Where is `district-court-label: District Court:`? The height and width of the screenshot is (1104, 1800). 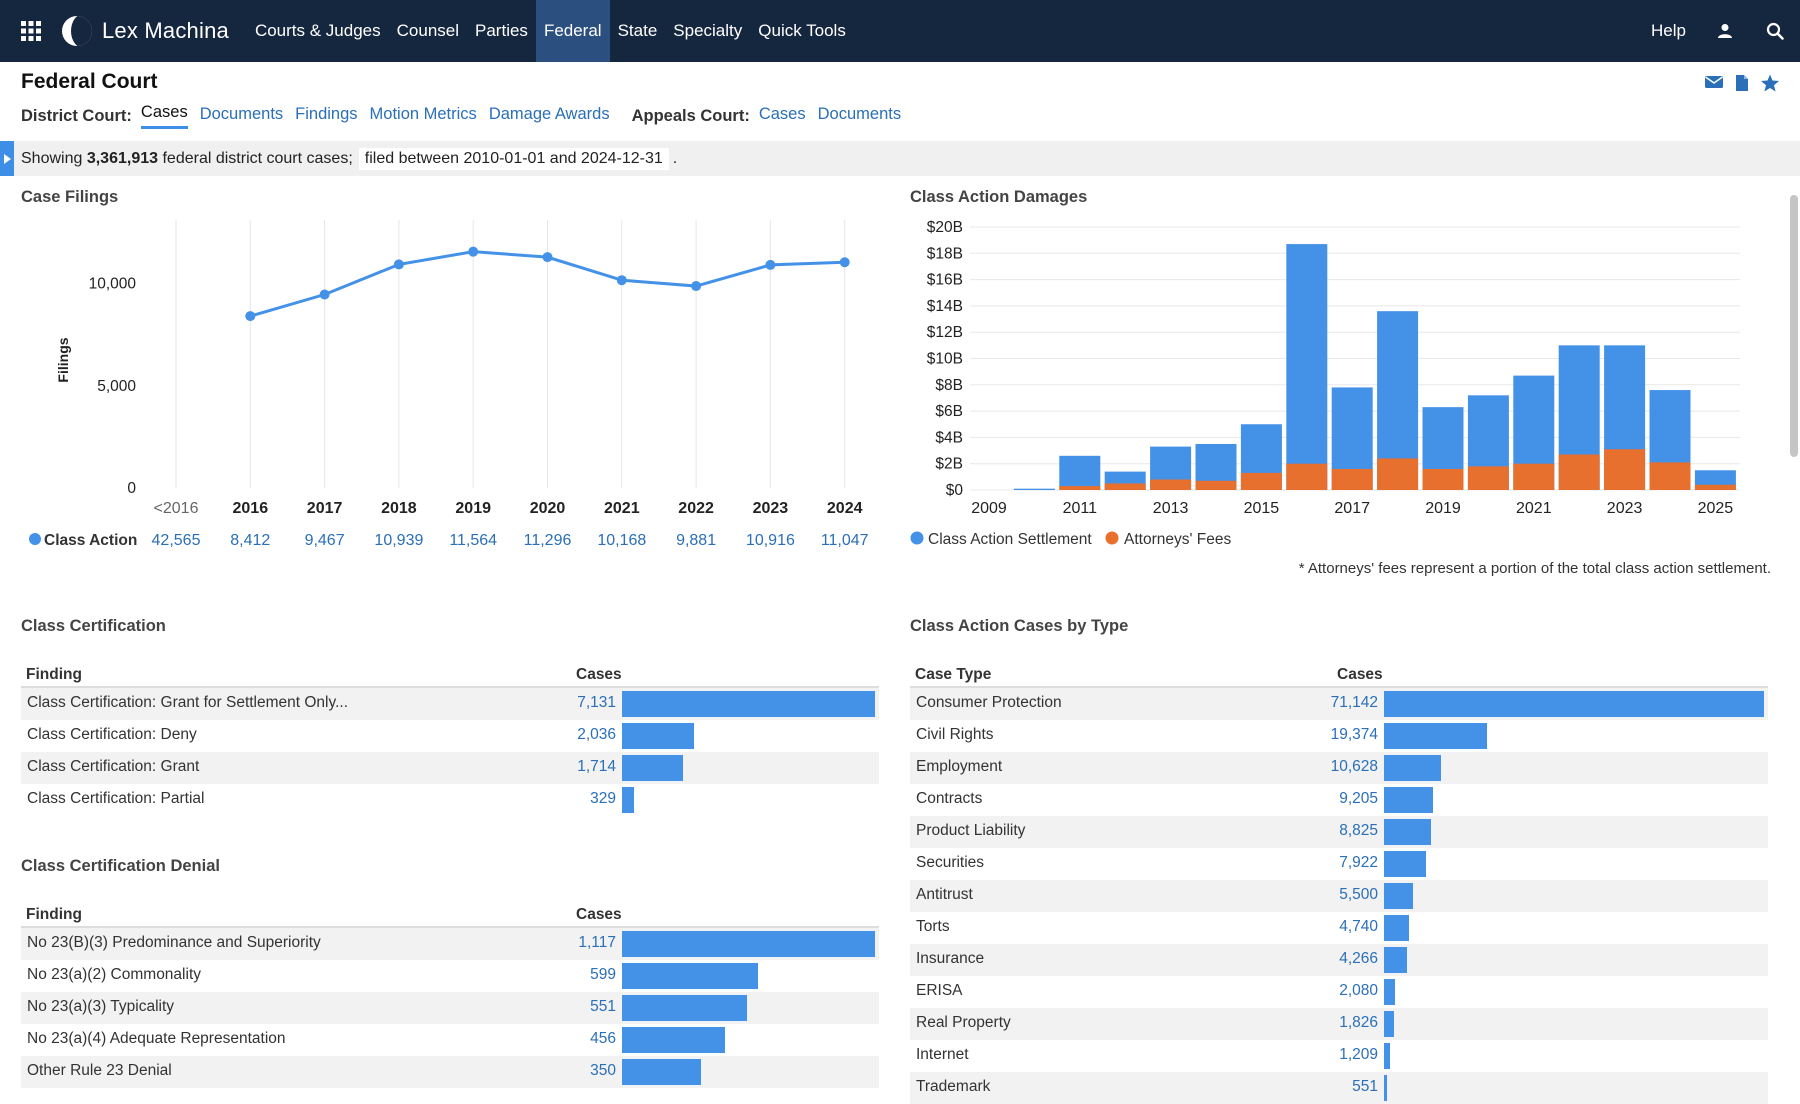 district-court-label: District Court: is located at coordinates (76, 115).